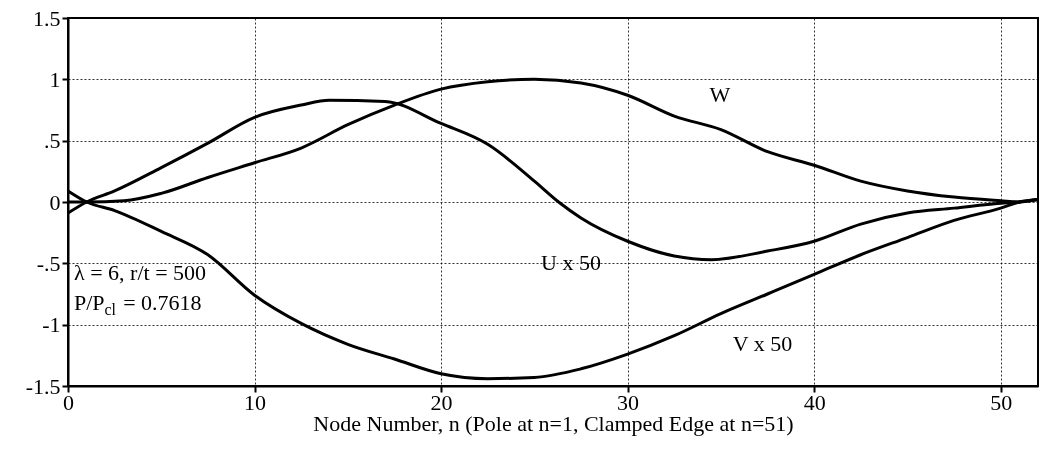 The width and height of the screenshot is (1041, 464). Describe the element at coordinates (51, 325) in the screenshot. I see `y-tick-label: -1` at that location.